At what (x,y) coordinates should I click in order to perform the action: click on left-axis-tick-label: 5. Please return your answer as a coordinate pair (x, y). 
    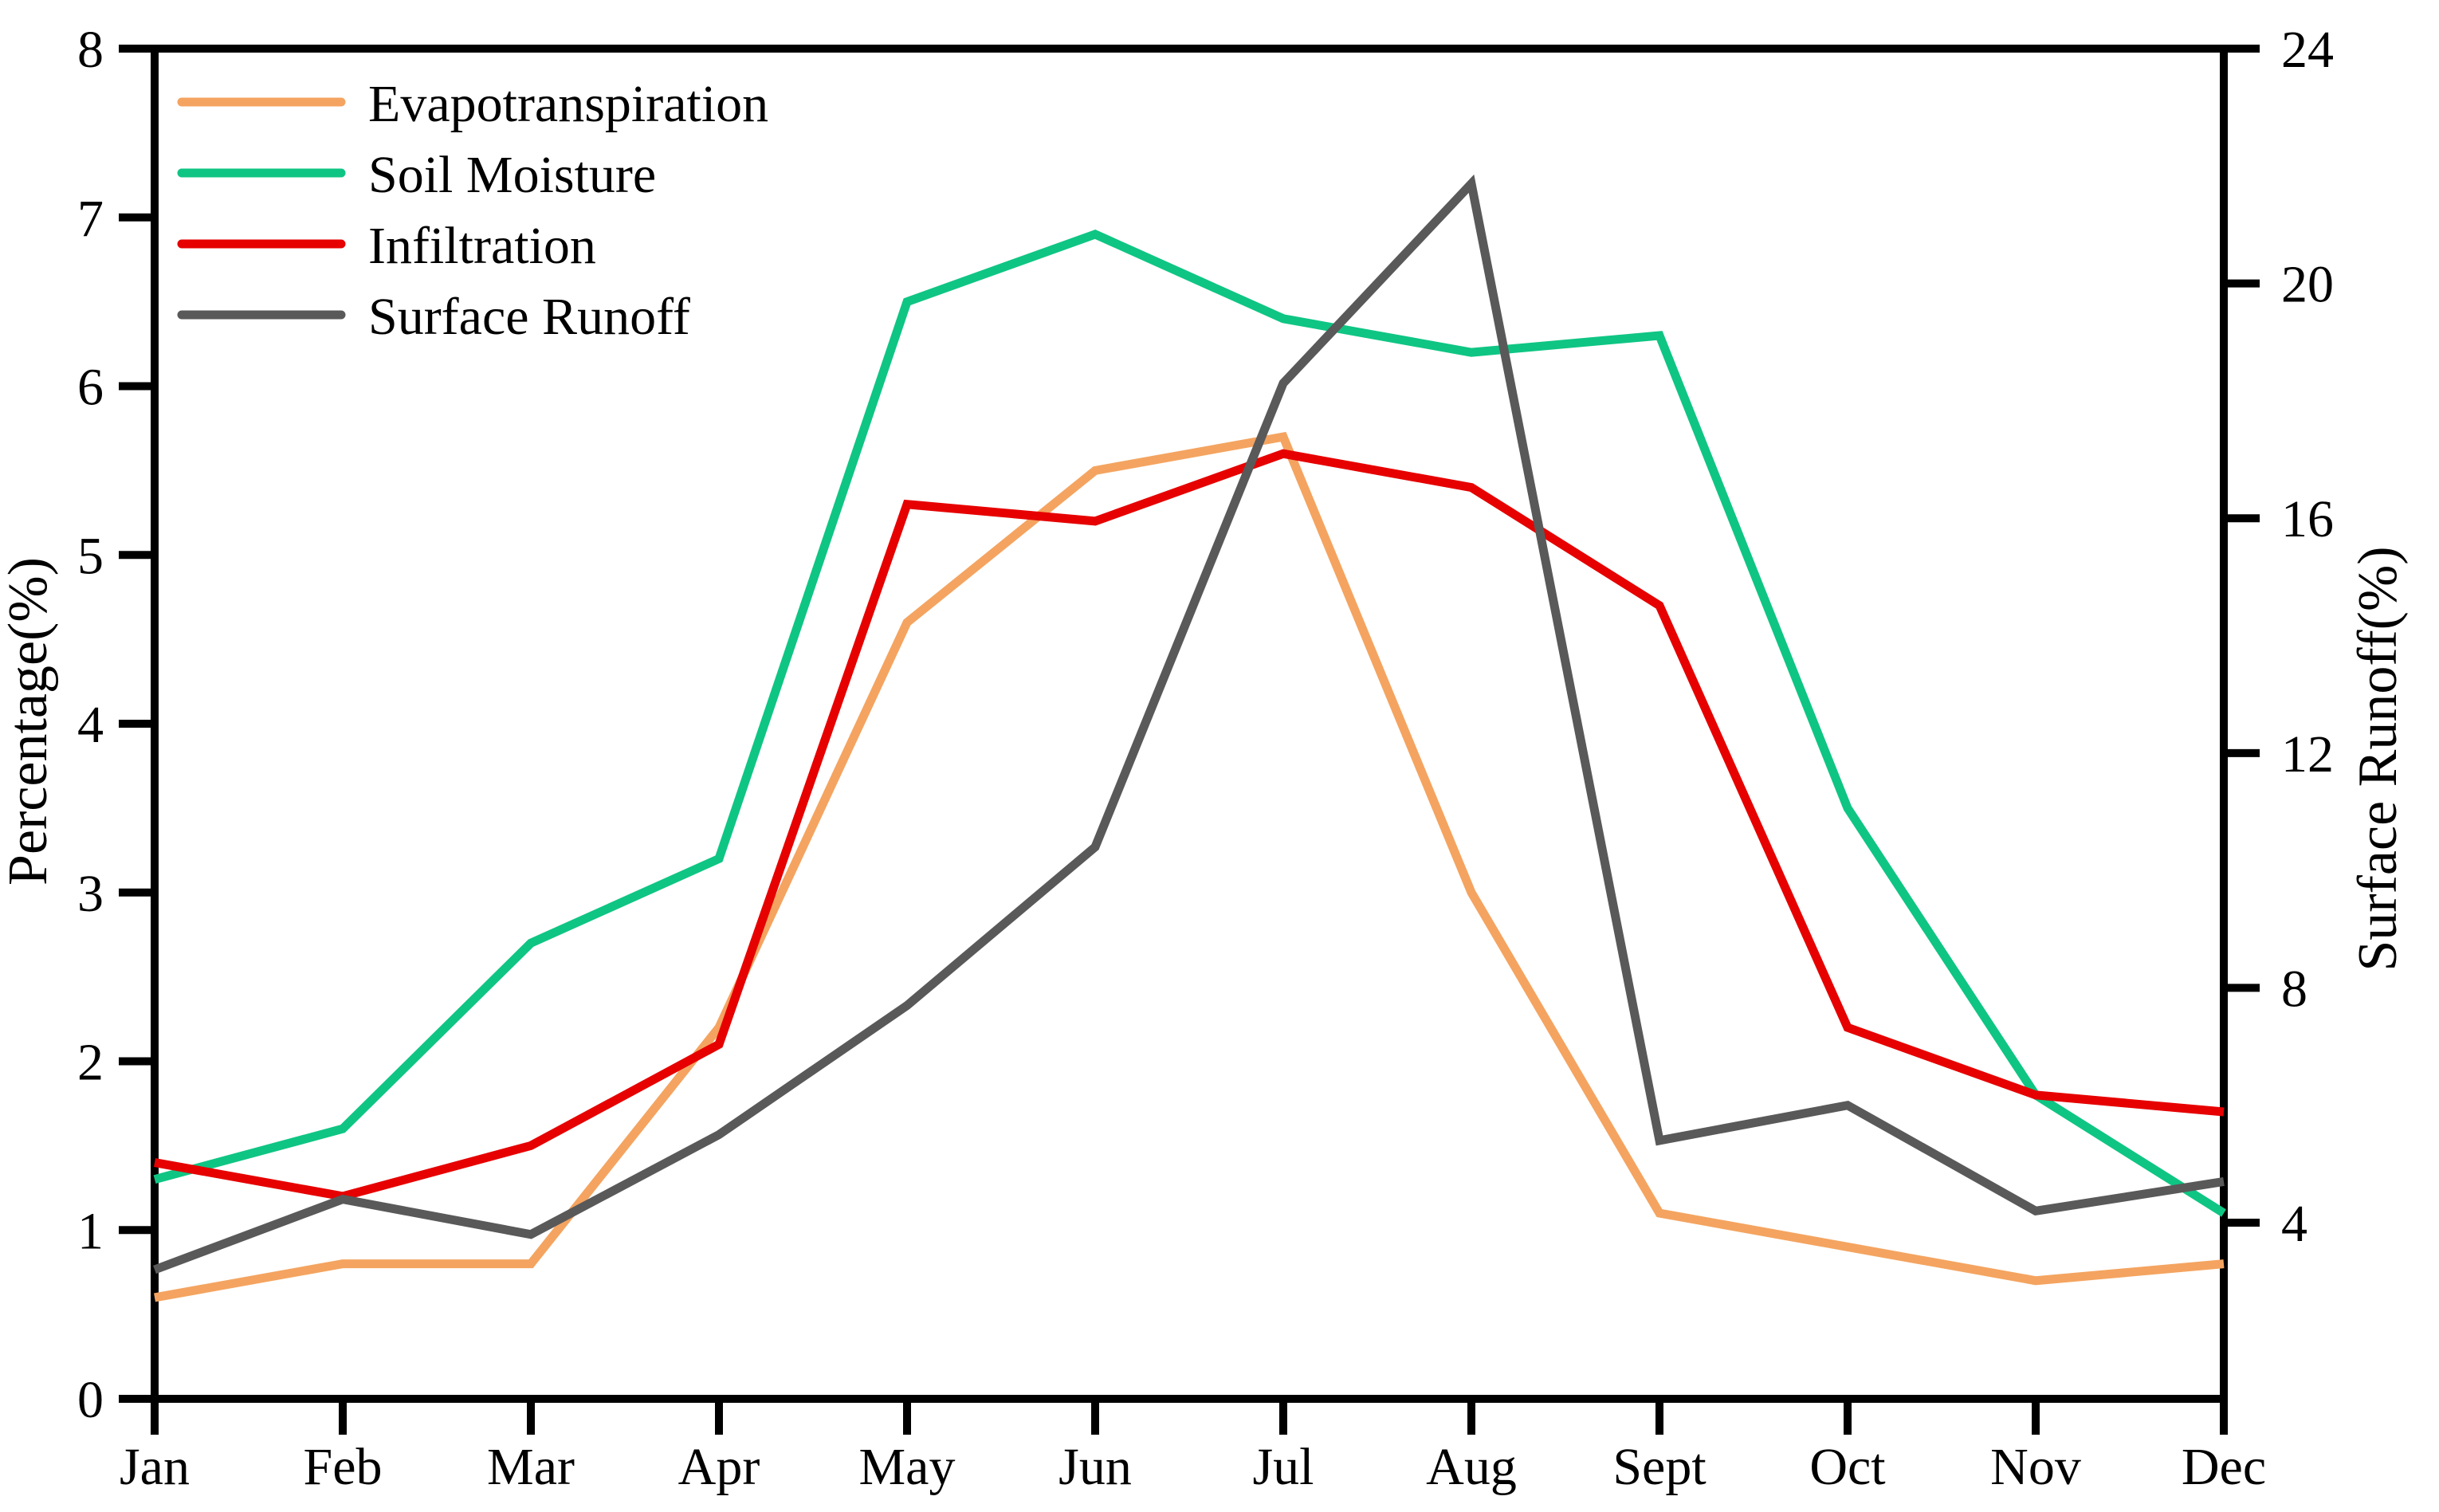
    Looking at the image, I should click on (91, 556).